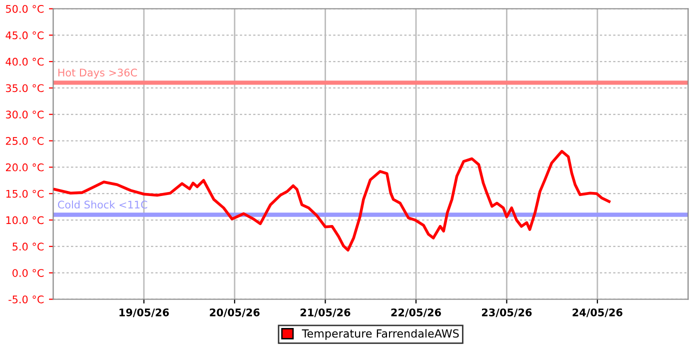 This screenshot has width=700, height=350. I want to click on x-tick-label: 24/05/26, so click(597, 313).